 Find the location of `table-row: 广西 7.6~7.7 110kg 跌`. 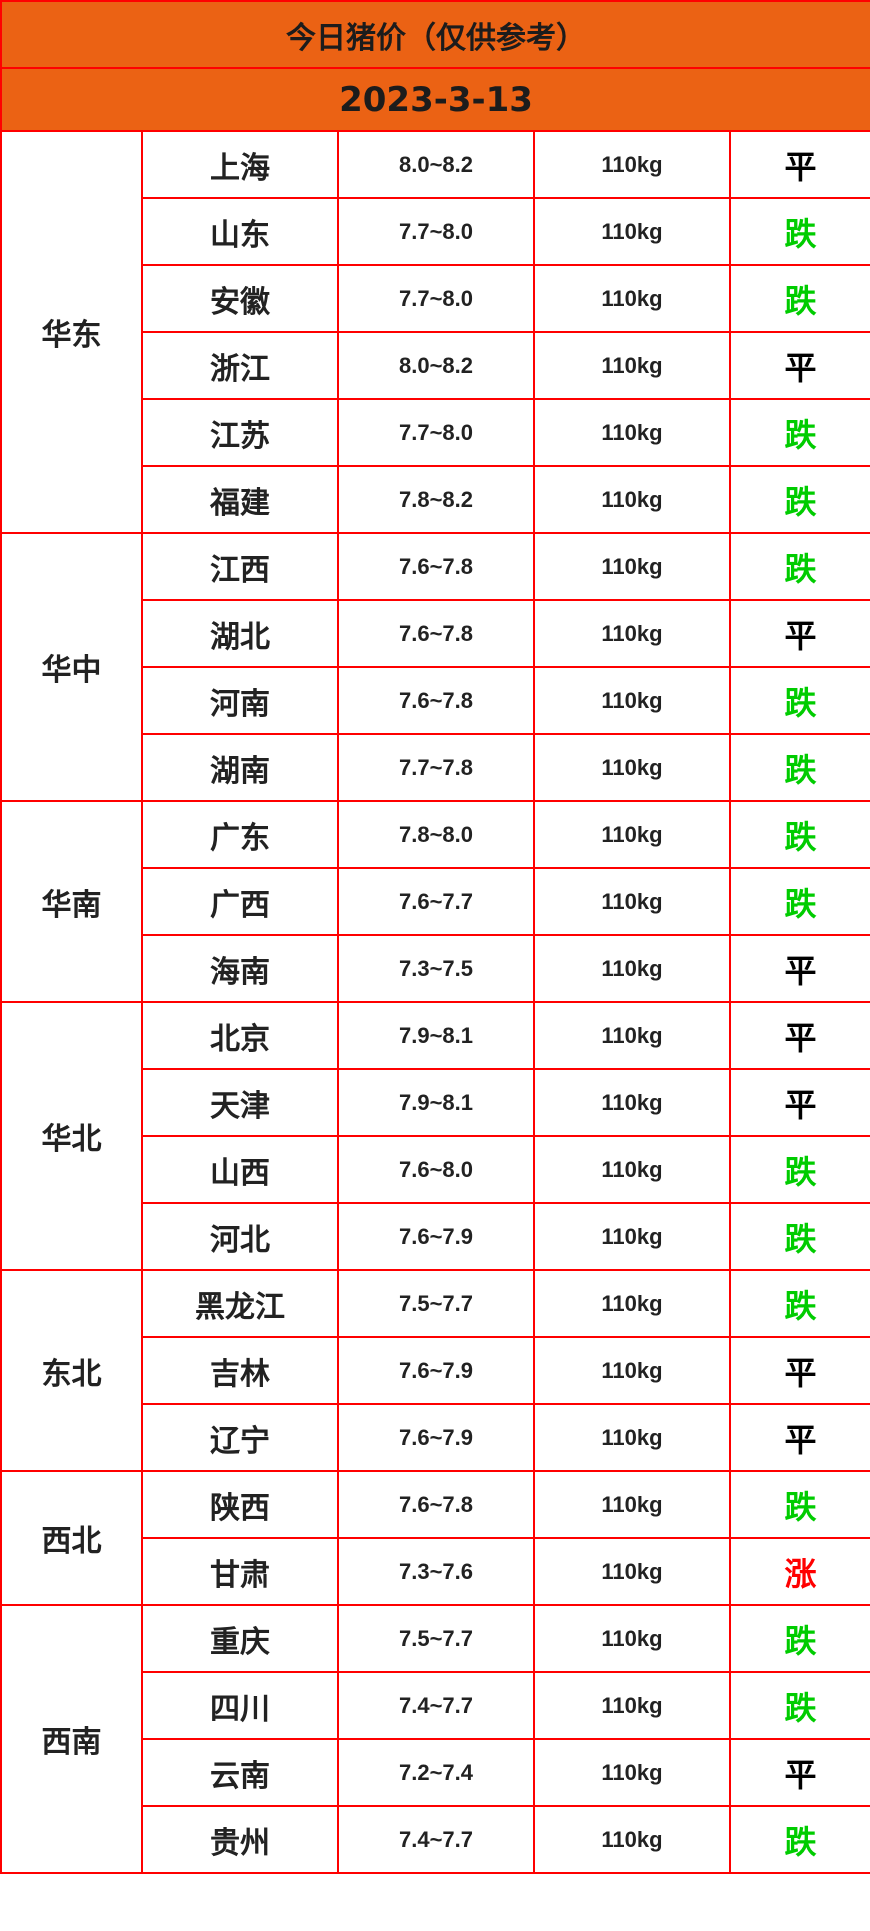

table-row: 广西 7.6~7.7 110kg 跌 is located at coordinates (435, 901).